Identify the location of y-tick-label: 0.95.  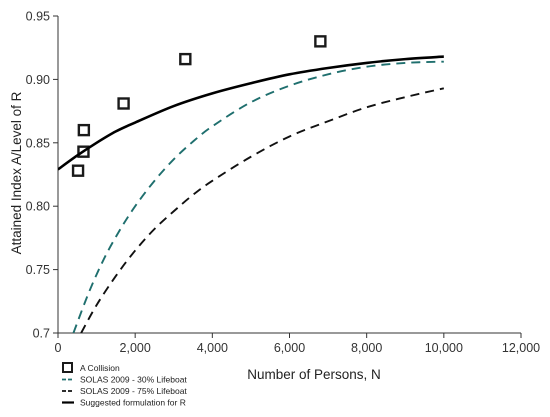
(38, 17).